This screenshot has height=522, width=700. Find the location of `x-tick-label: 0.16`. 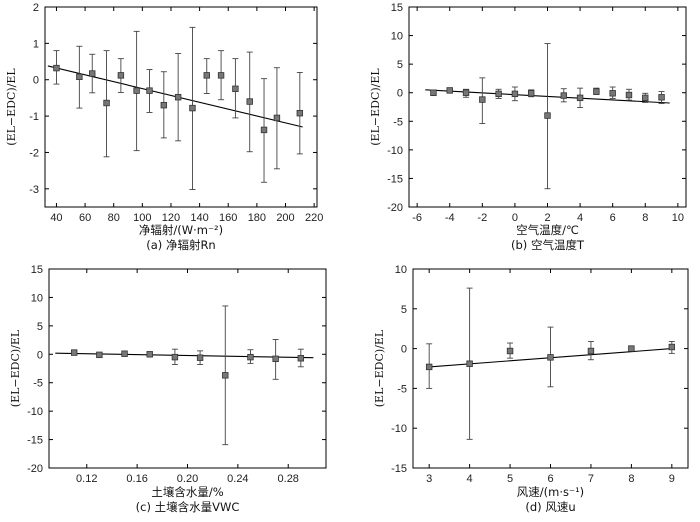

x-tick-label: 0.16 is located at coordinates (136, 479).